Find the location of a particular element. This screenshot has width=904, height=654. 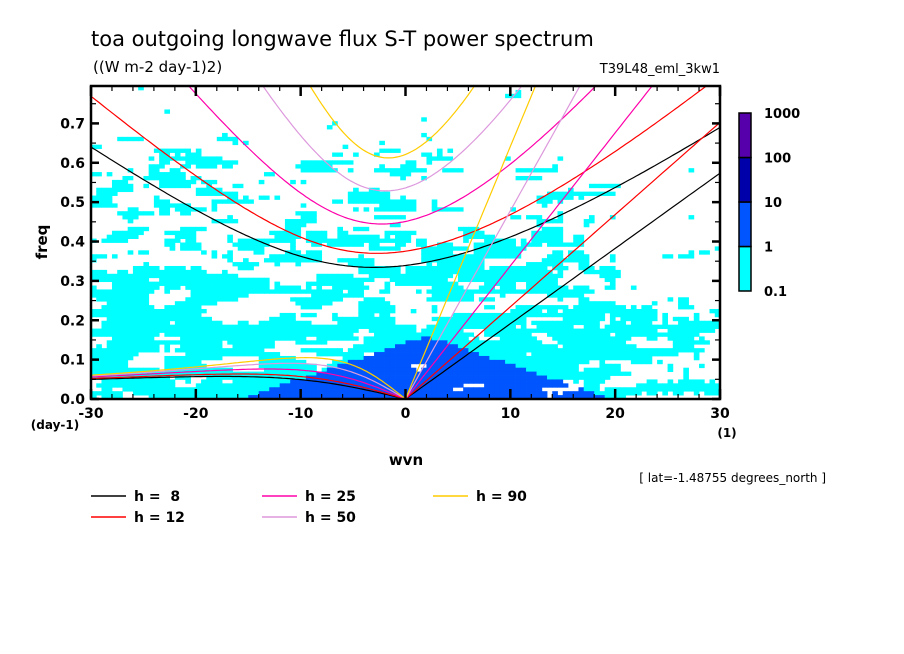

kelvin-curve-h50 is located at coordinates (492, 242).